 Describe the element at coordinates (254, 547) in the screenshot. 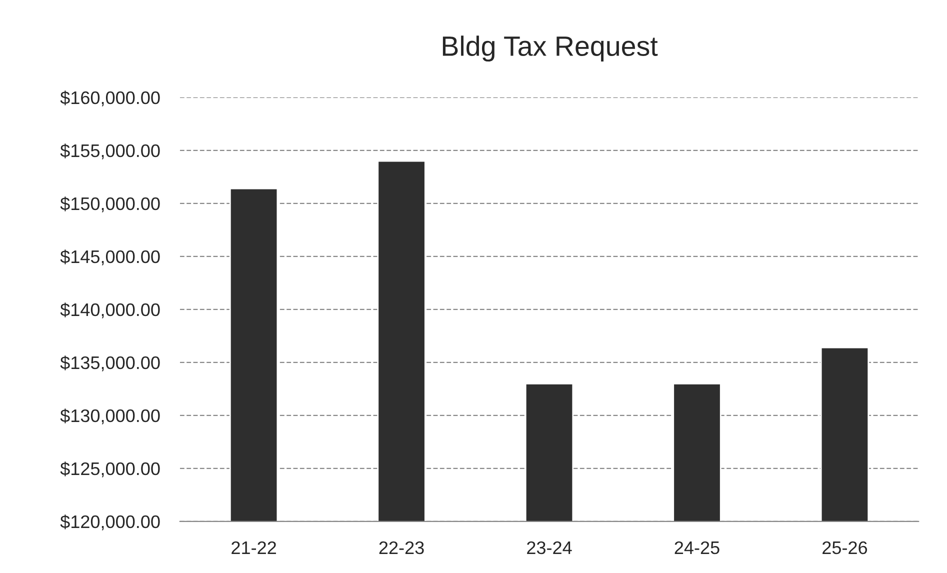

I see `x-tick-label: 21-22` at that location.